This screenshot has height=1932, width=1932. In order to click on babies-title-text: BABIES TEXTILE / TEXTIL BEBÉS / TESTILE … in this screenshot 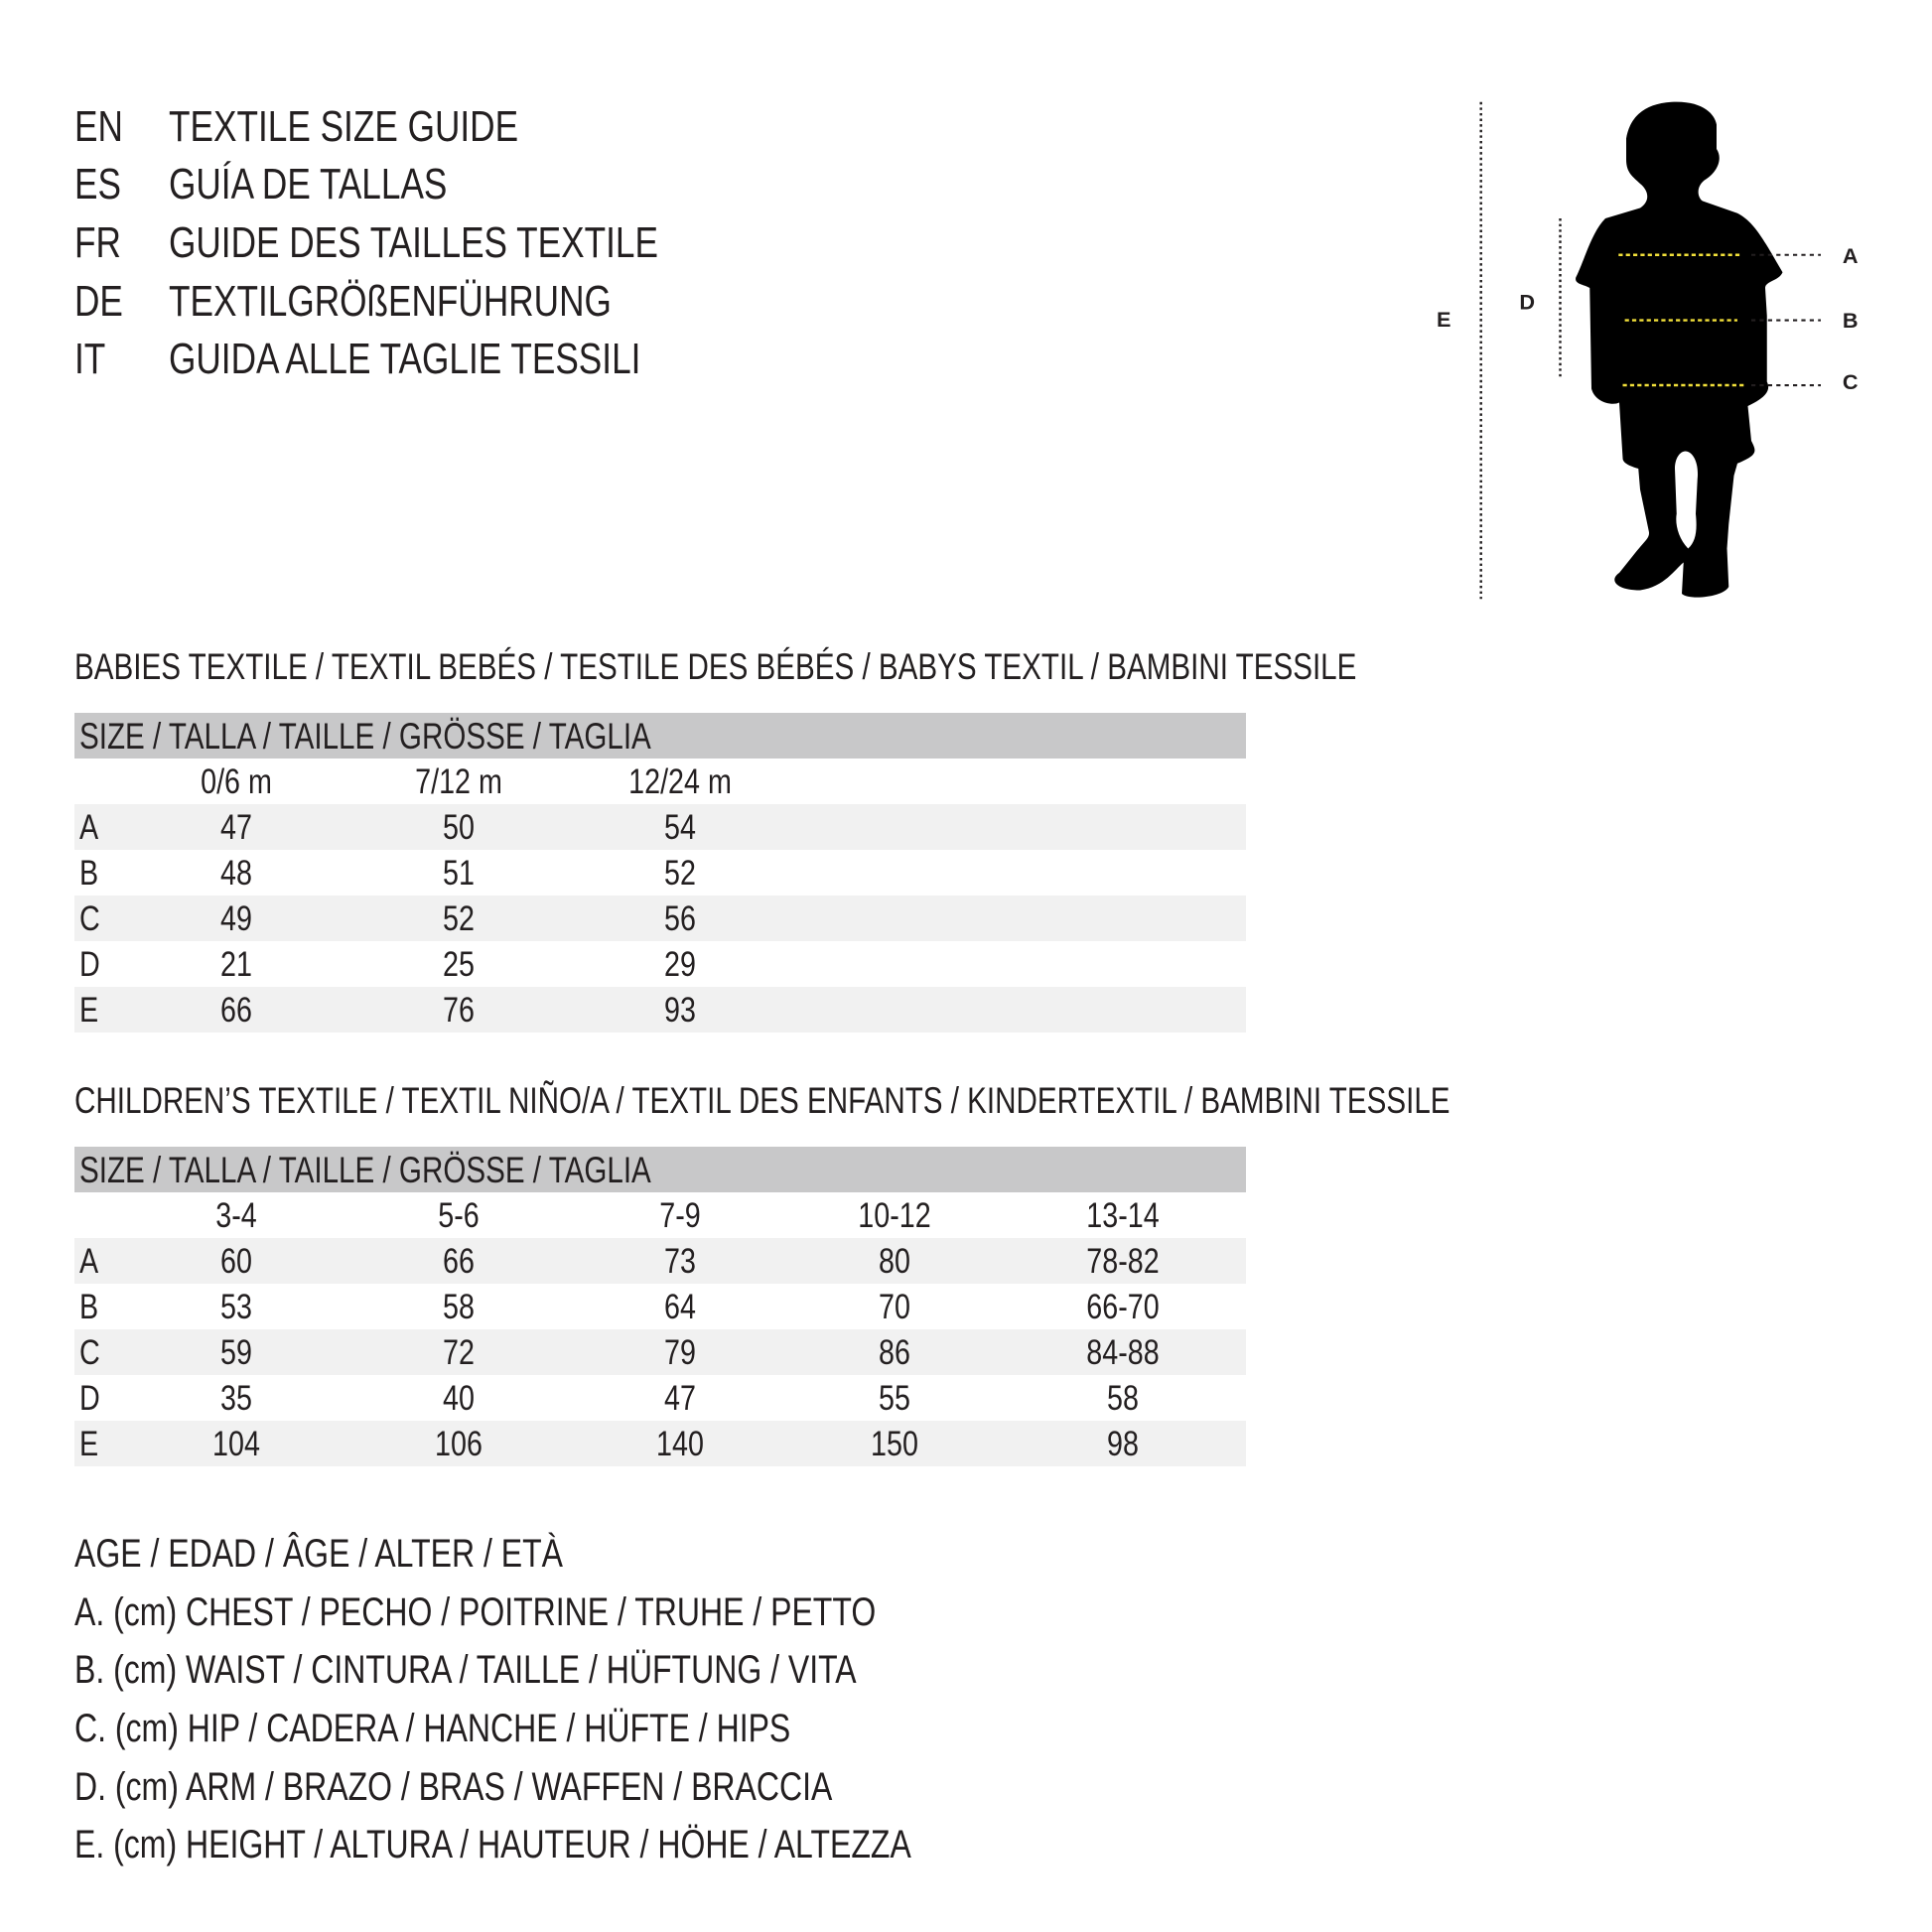, I will do `click(715, 666)`.